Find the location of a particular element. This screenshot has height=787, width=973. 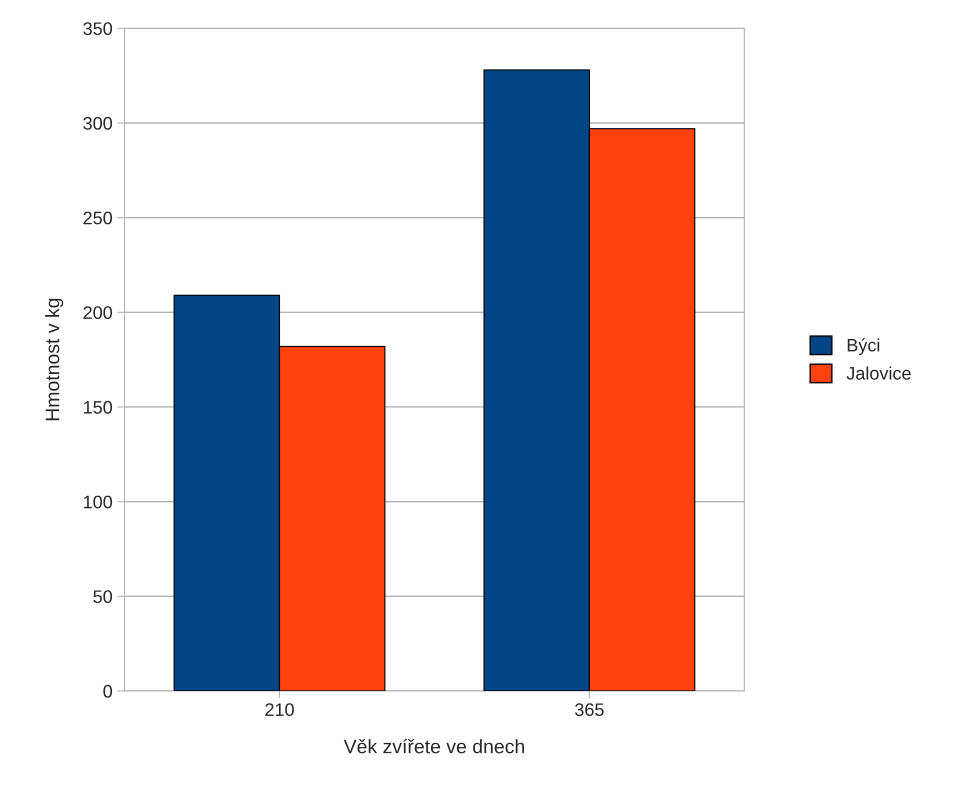

y-tick-label: 200 is located at coordinates (98, 313).